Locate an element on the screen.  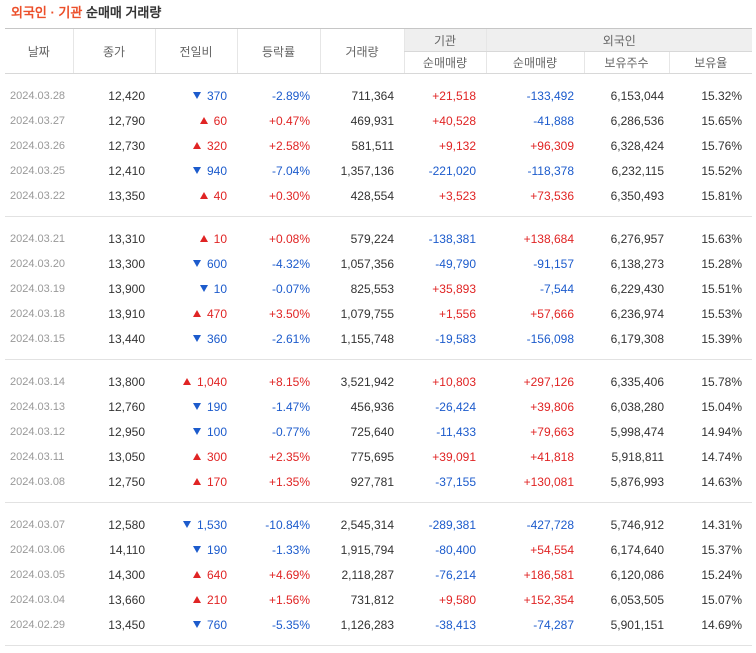
foreigner-net-cell: -118,378 is located at coordinates (550, 171).